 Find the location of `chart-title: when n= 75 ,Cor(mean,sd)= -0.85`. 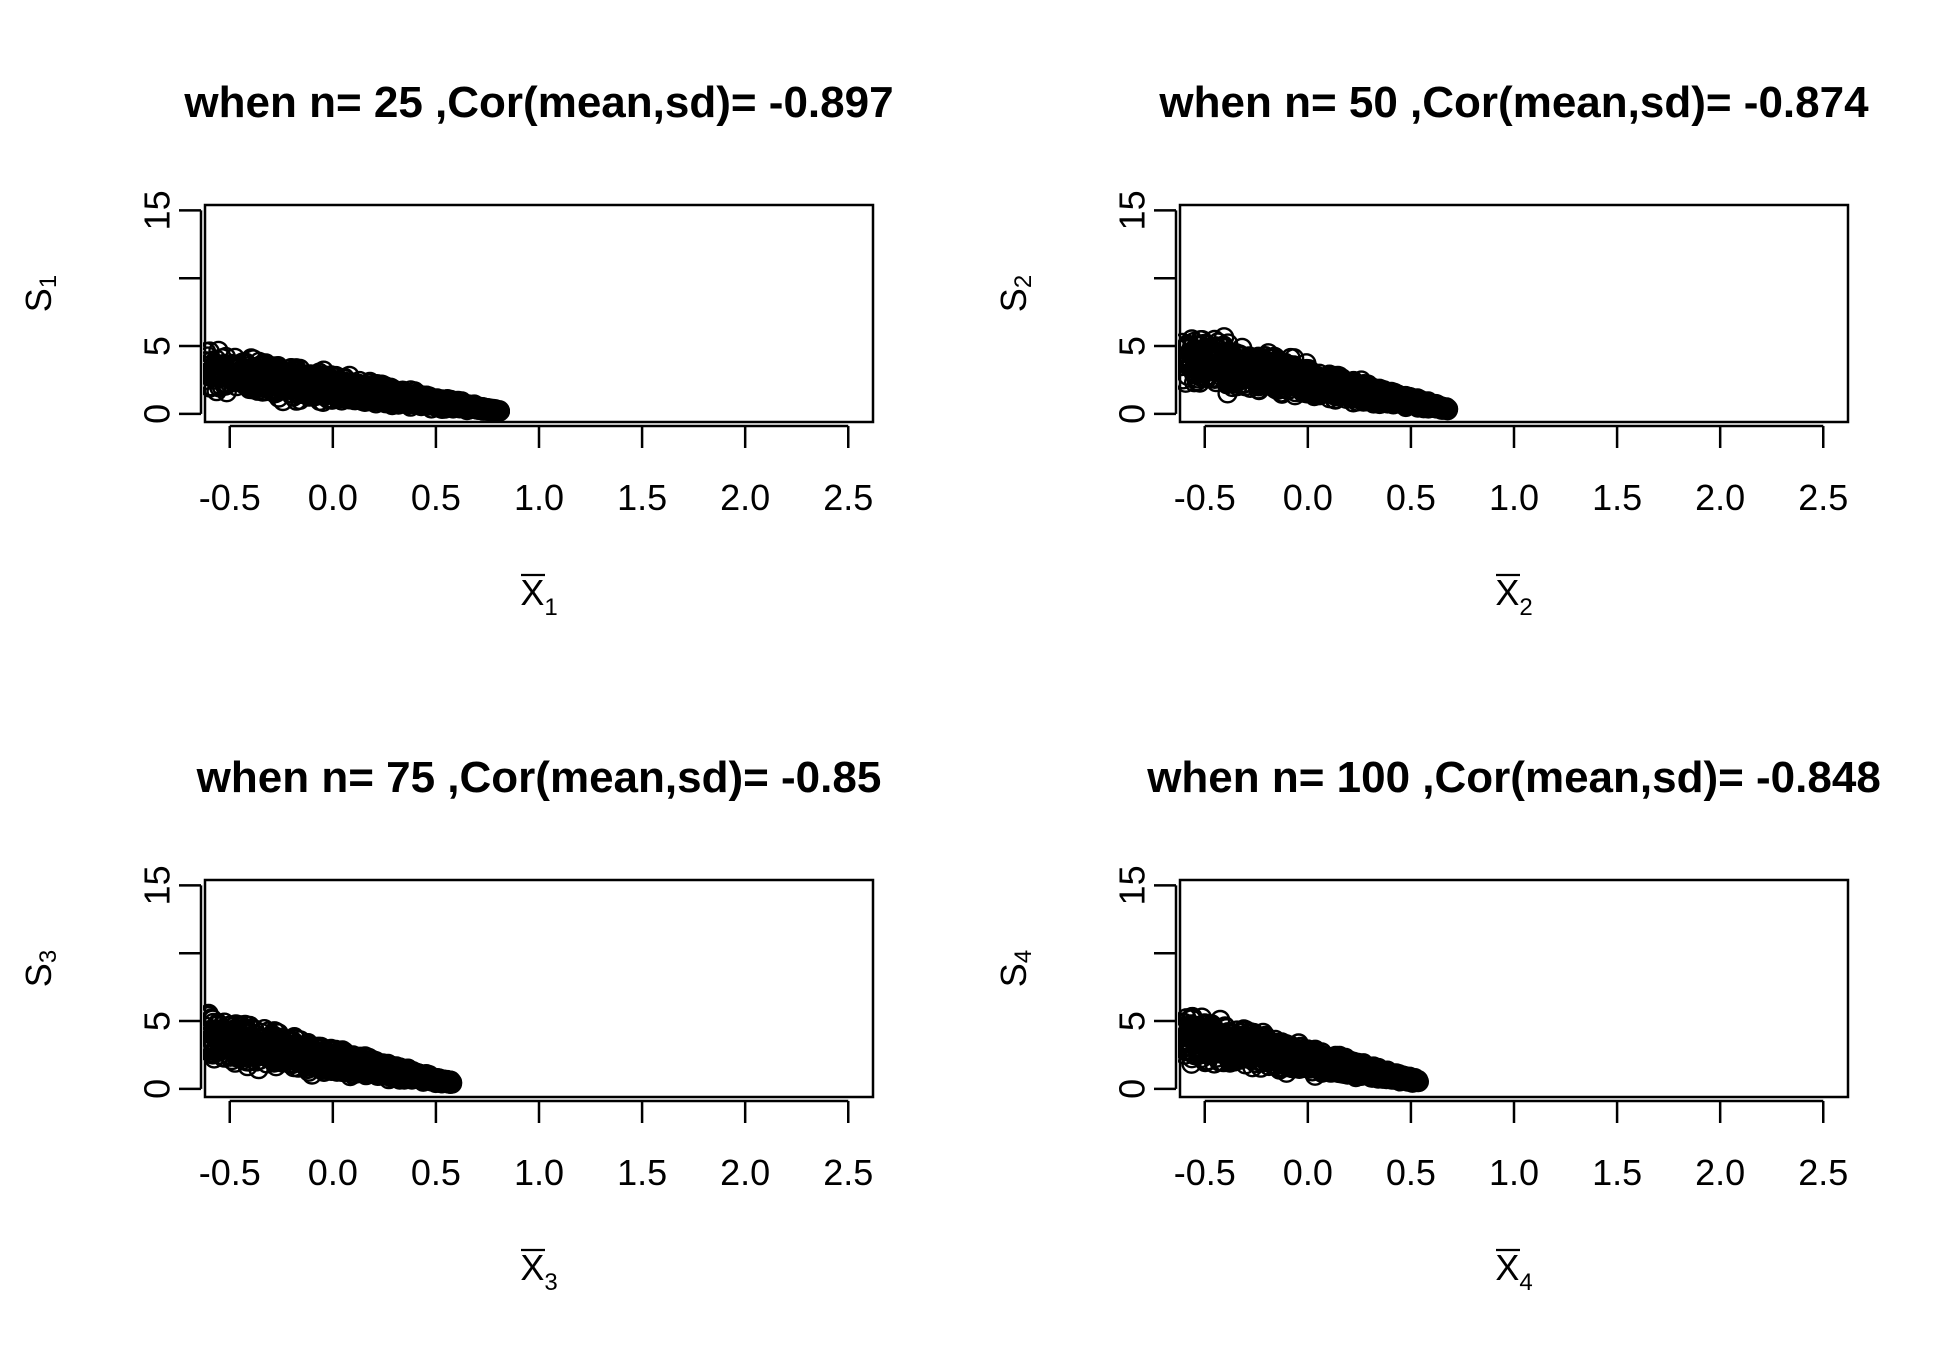

chart-title: when n= 75 ,Cor(mean,sd)= -0.85 is located at coordinates (539, 777).